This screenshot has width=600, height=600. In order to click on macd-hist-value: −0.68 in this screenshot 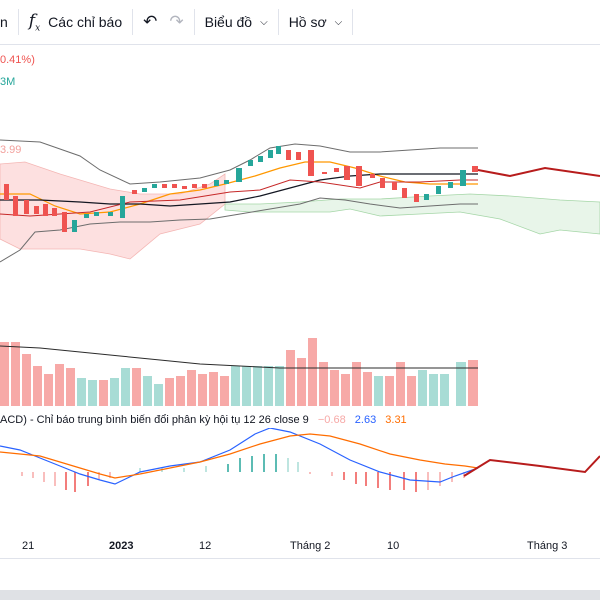, I will do `click(331, 420)`.